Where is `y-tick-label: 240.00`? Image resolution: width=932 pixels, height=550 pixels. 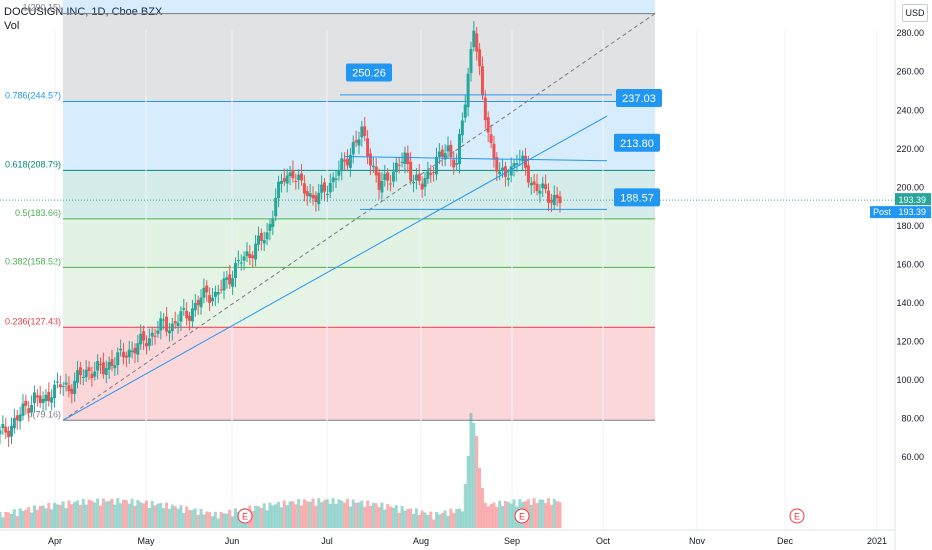 y-tick-label: 240.00 is located at coordinates (910, 110).